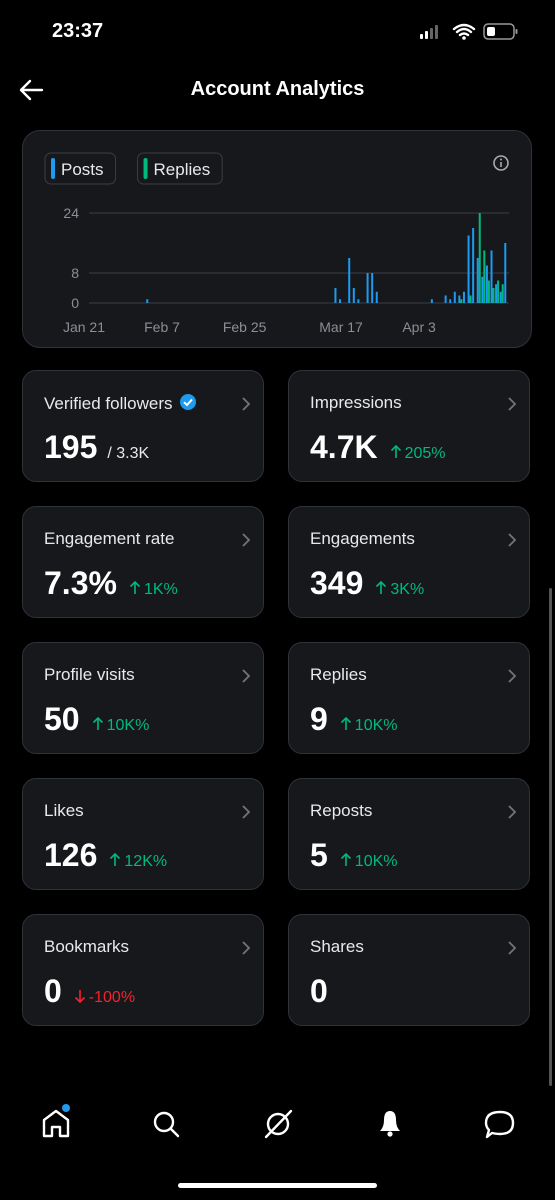 The width and height of the screenshot is (555, 1200). What do you see at coordinates (143, 834) in the screenshot?
I see `metric-card: Likes 126 12K%` at bounding box center [143, 834].